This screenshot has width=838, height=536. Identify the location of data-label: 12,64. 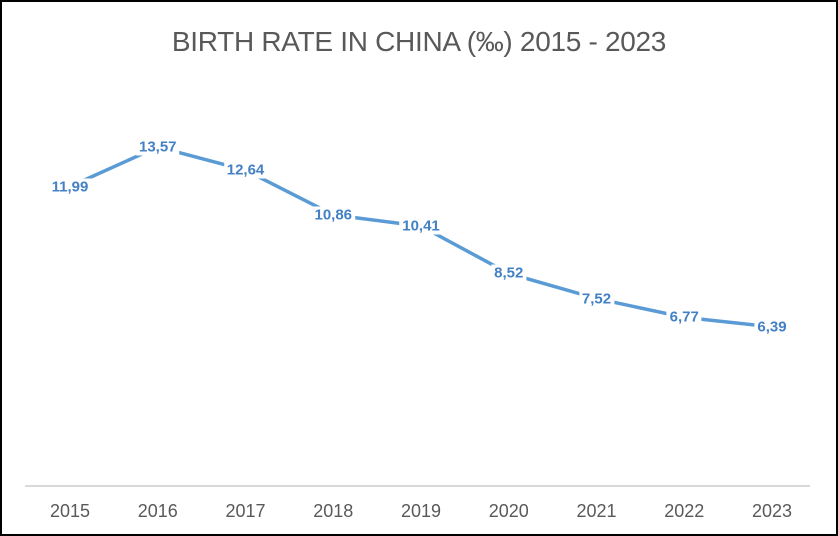
(245, 170).